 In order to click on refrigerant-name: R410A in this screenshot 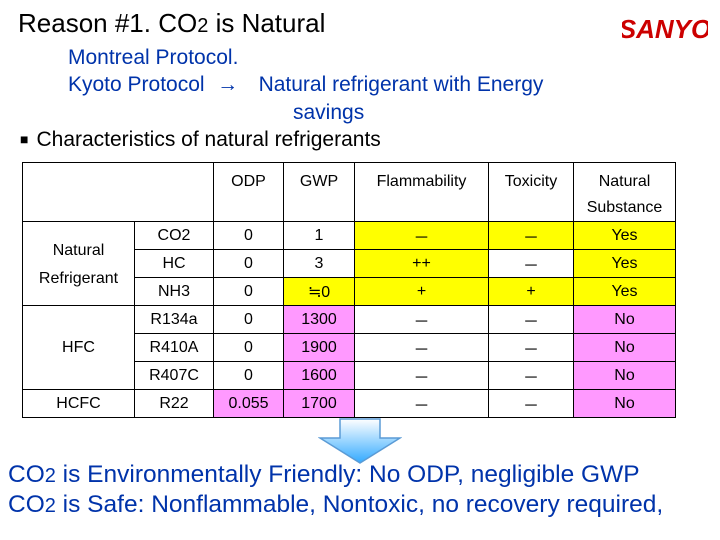, I will do `click(174, 347)`.